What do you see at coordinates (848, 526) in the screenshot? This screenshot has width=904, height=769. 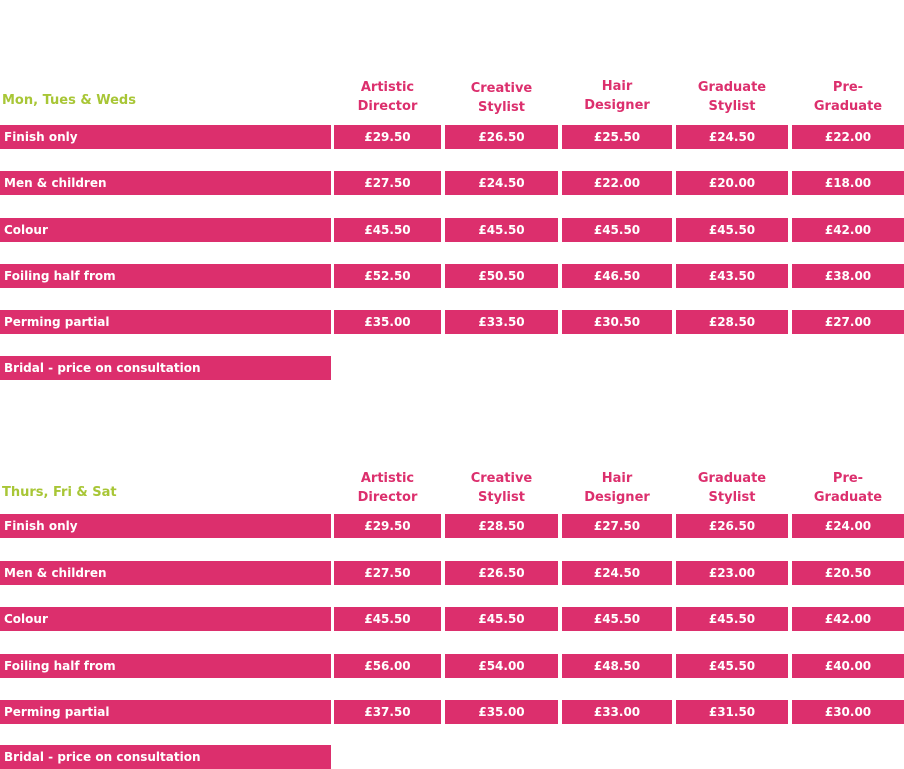 I see `price-cell: £24.00` at bounding box center [848, 526].